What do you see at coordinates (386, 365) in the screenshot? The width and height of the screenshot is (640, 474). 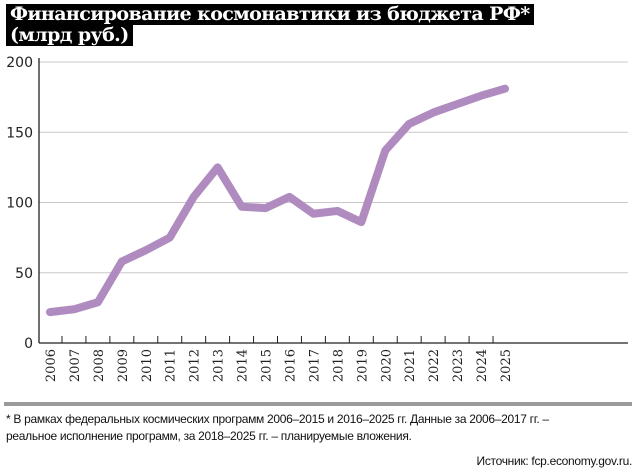 I see `x-tick-label: 2020` at bounding box center [386, 365].